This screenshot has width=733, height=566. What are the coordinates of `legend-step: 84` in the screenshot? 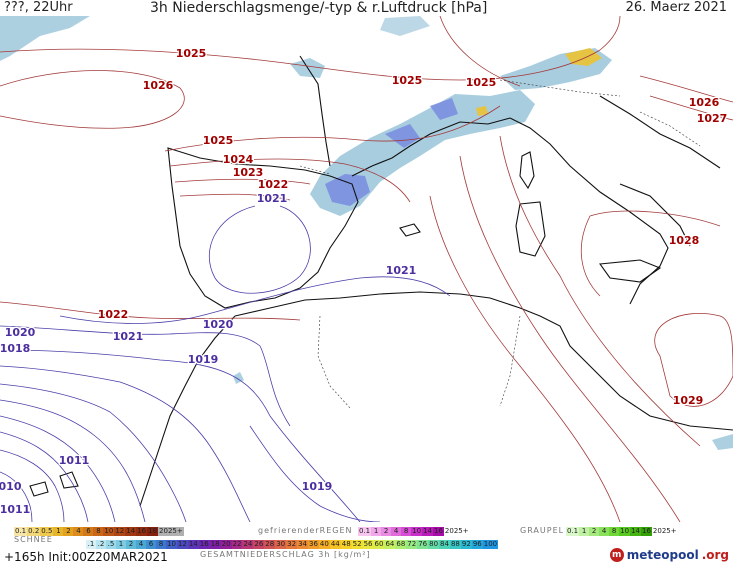 It's located at (444, 544).